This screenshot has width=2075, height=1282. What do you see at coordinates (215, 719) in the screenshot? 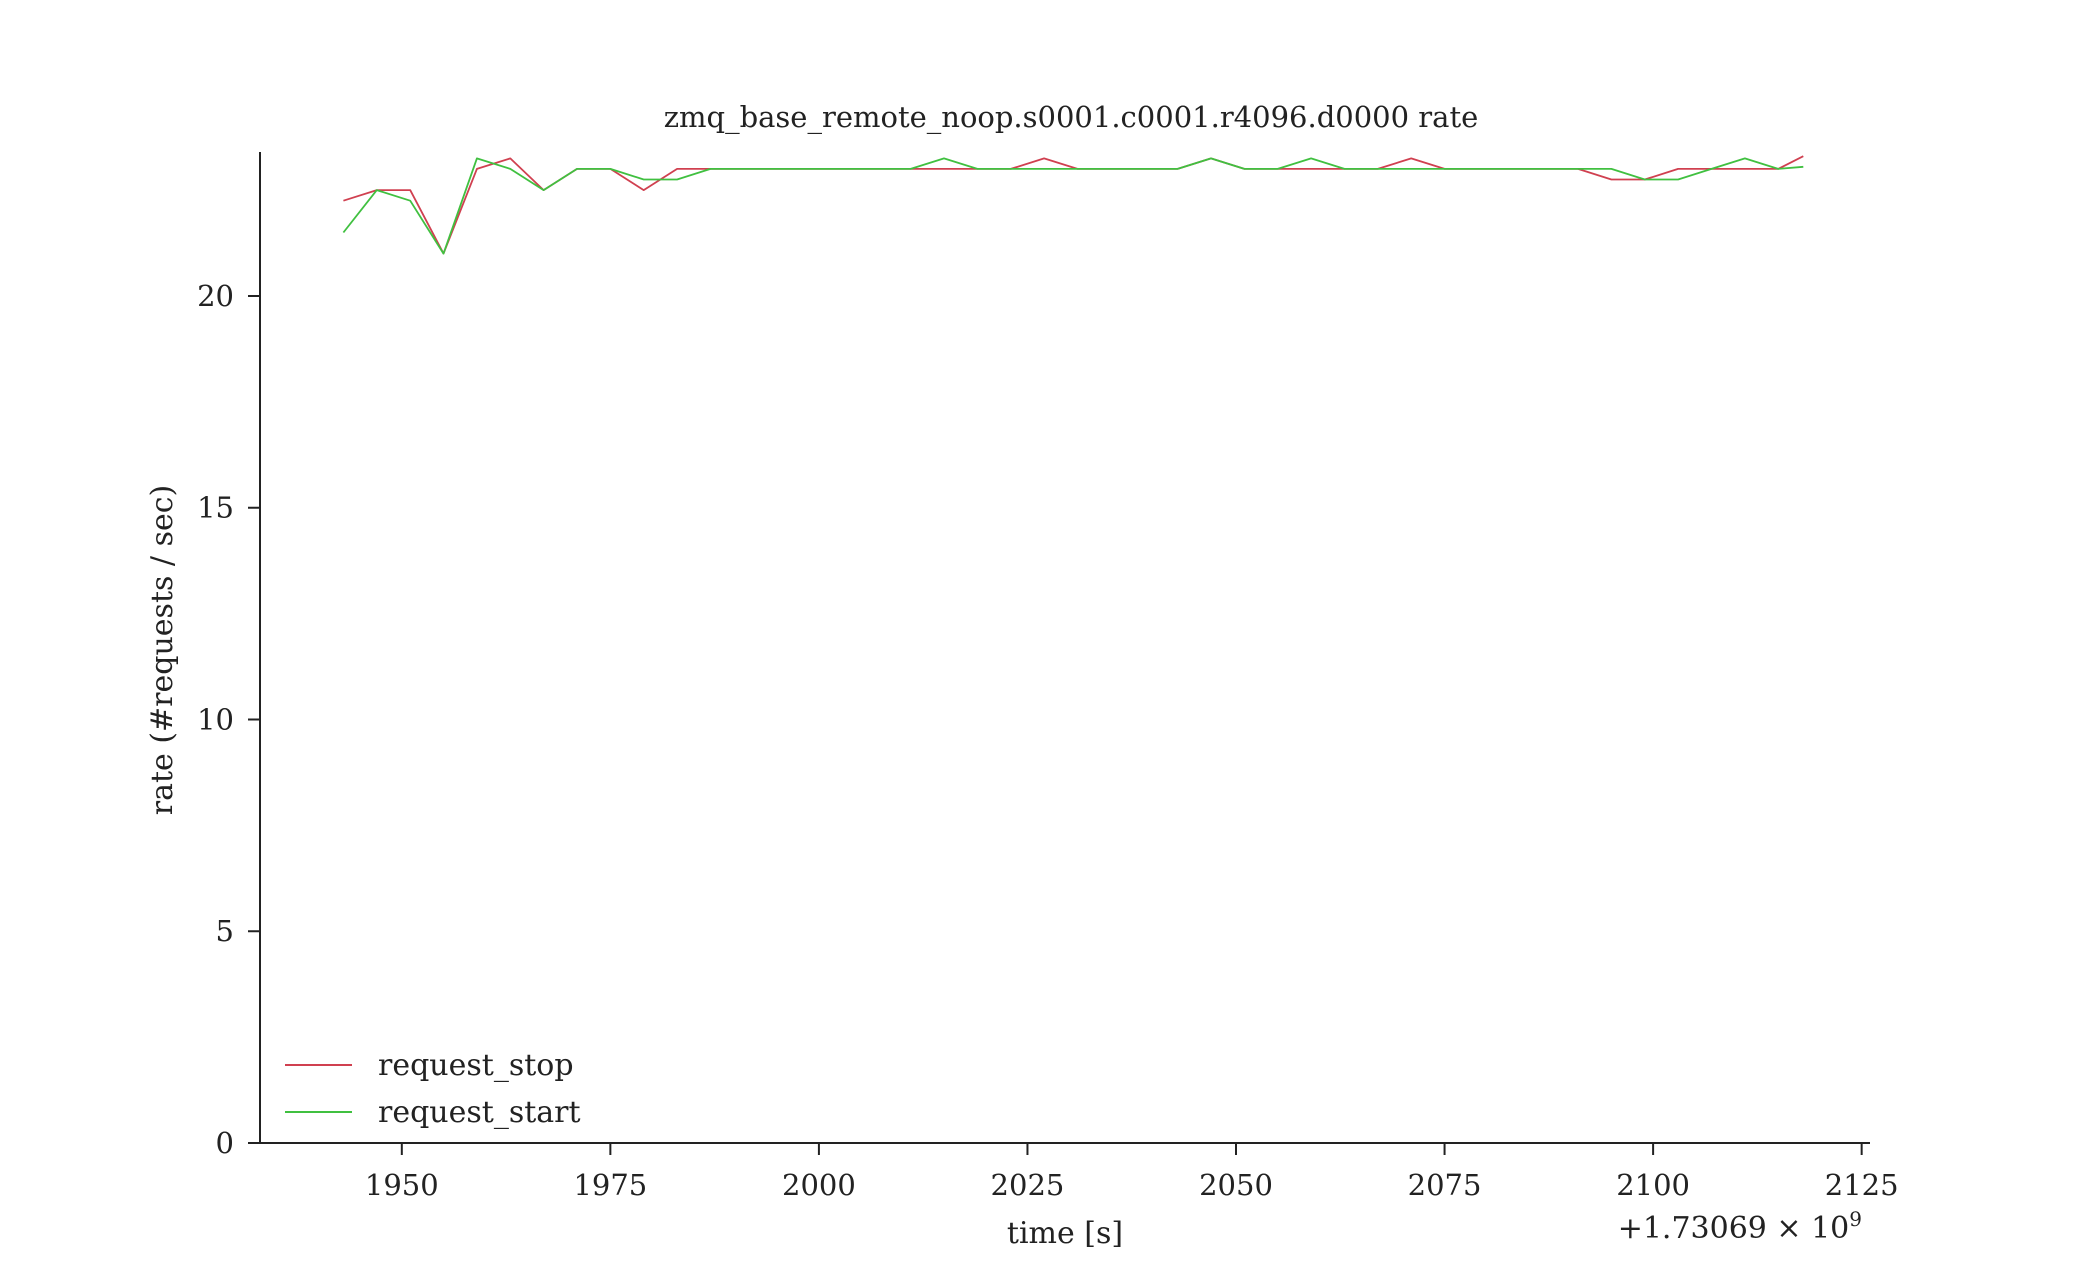
I see `y-tick-label: 10` at bounding box center [215, 719].